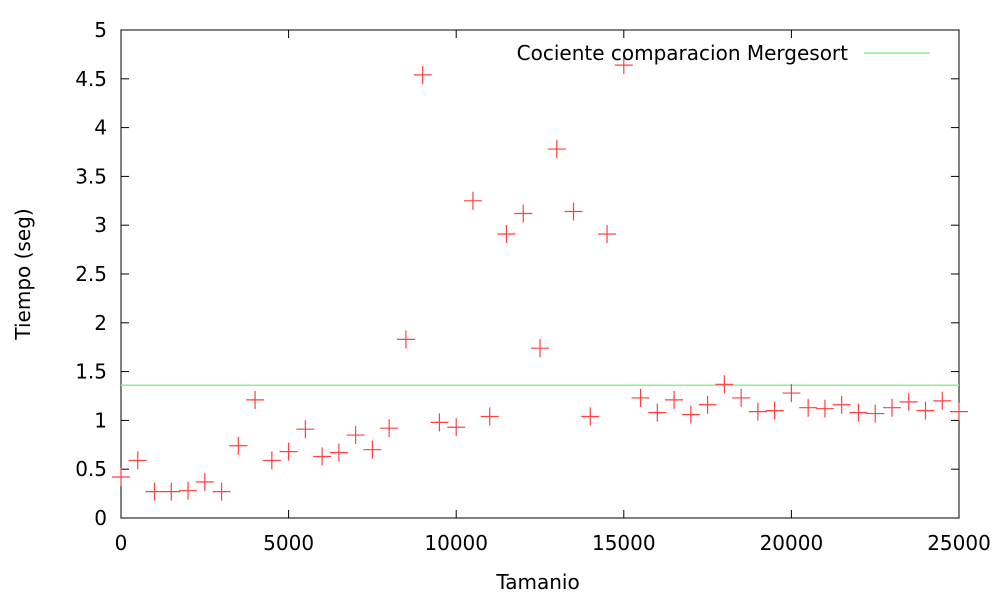  I want to click on y-tick-label: 2.5, so click(91, 274).